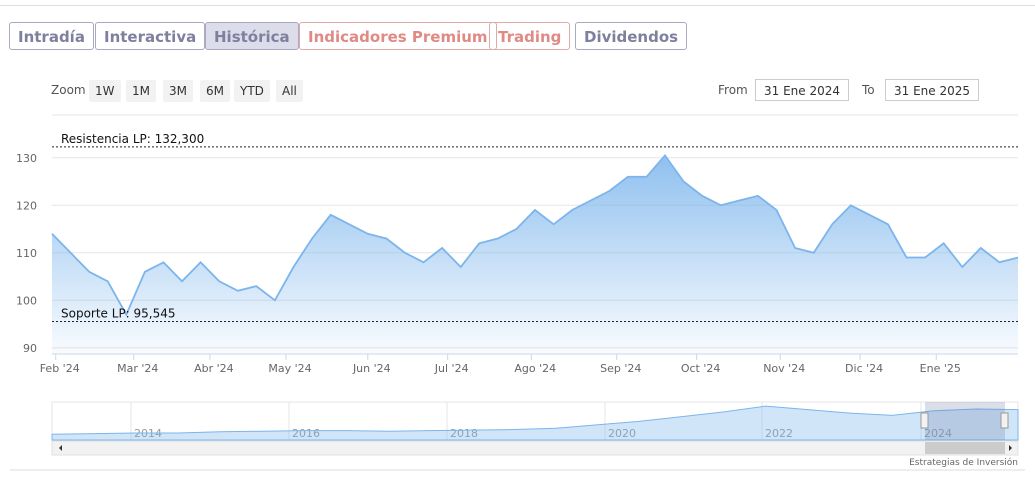 This screenshot has height=479, width=1035. What do you see at coordinates (965, 421) in the screenshot?
I see `navigator-window` at bounding box center [965, 421].